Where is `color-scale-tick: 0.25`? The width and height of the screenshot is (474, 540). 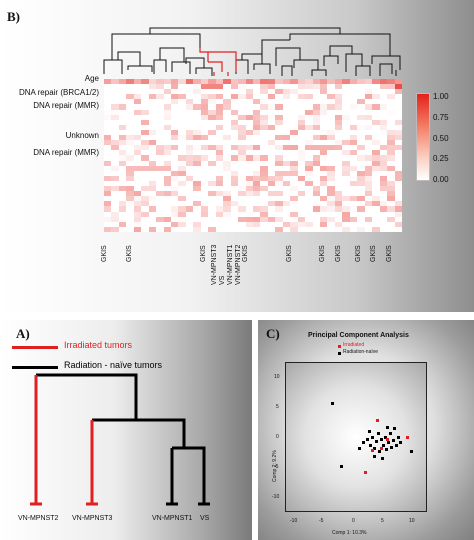
color-scale-tick: 0.25 is located at coordinates (441, 158).